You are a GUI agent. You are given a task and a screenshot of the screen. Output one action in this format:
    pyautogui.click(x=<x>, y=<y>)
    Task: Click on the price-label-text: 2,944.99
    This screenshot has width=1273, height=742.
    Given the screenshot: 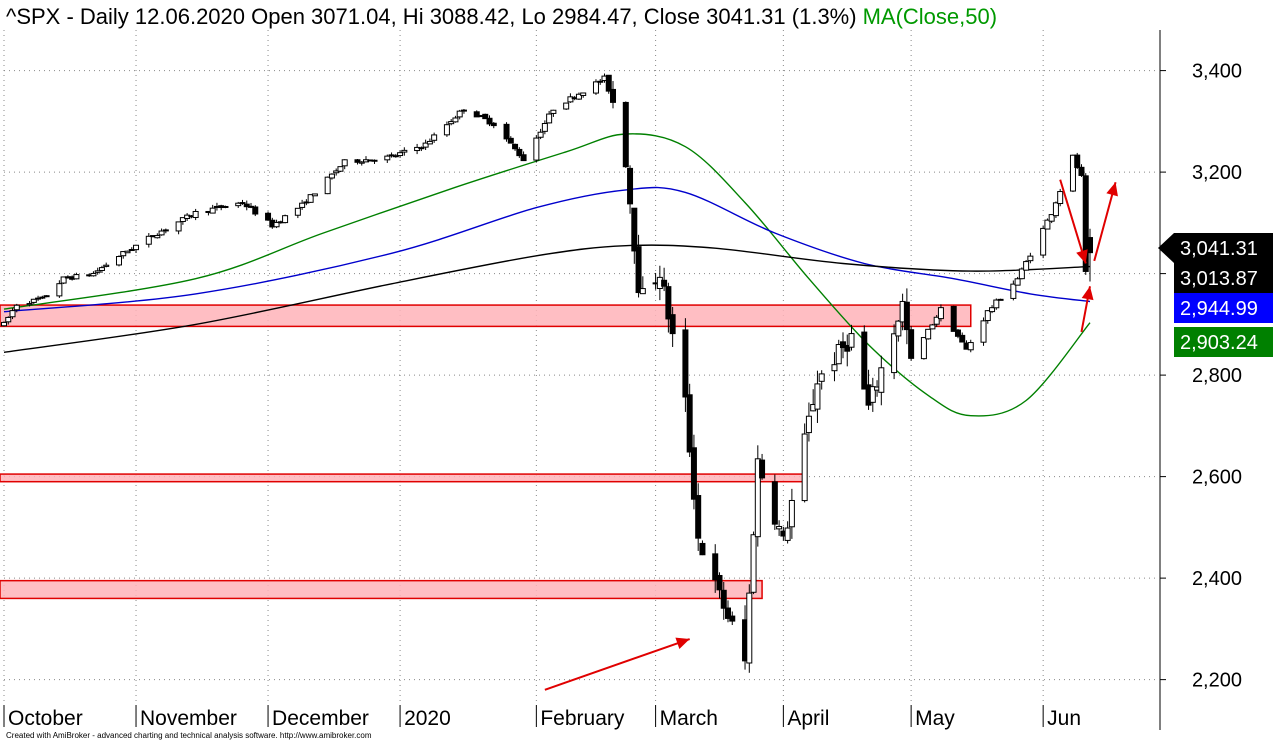 What is the action you would take?
    pyautogui.click(x=1219, y=309)
    